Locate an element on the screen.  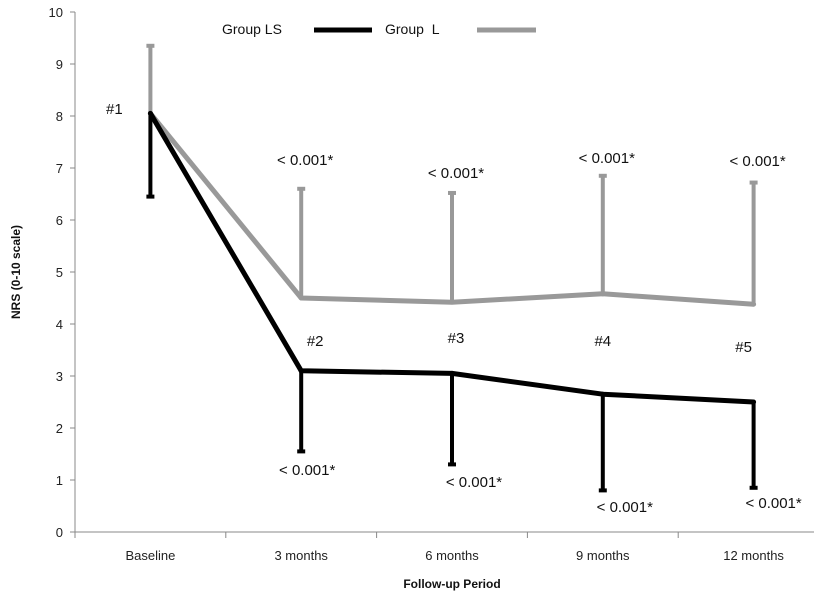
y-tick-label: 1 is located at coordinates (59, 480).